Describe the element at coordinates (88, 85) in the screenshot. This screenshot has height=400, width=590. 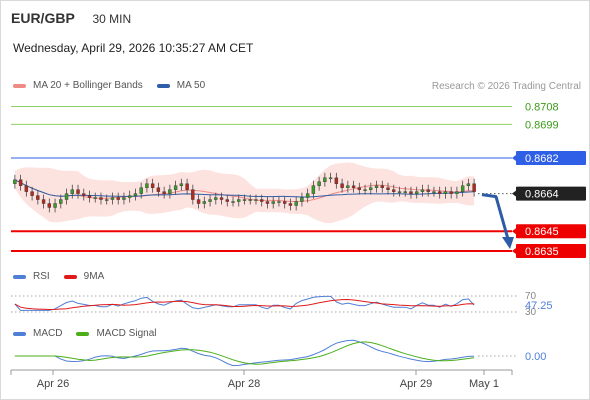
I see `legend-label-ma20: MA 20 + Bollinger Bands` at that location.